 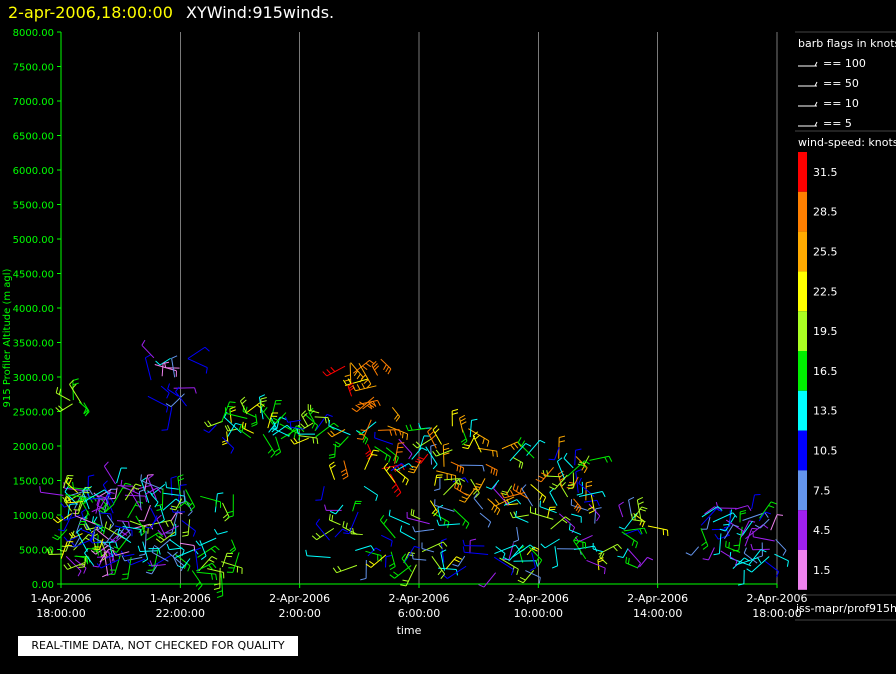 What do you see at coordinates (825, 411) in the screenshot?
I see `speed-legend-label: 13.5` at bounding box center [825, 411].